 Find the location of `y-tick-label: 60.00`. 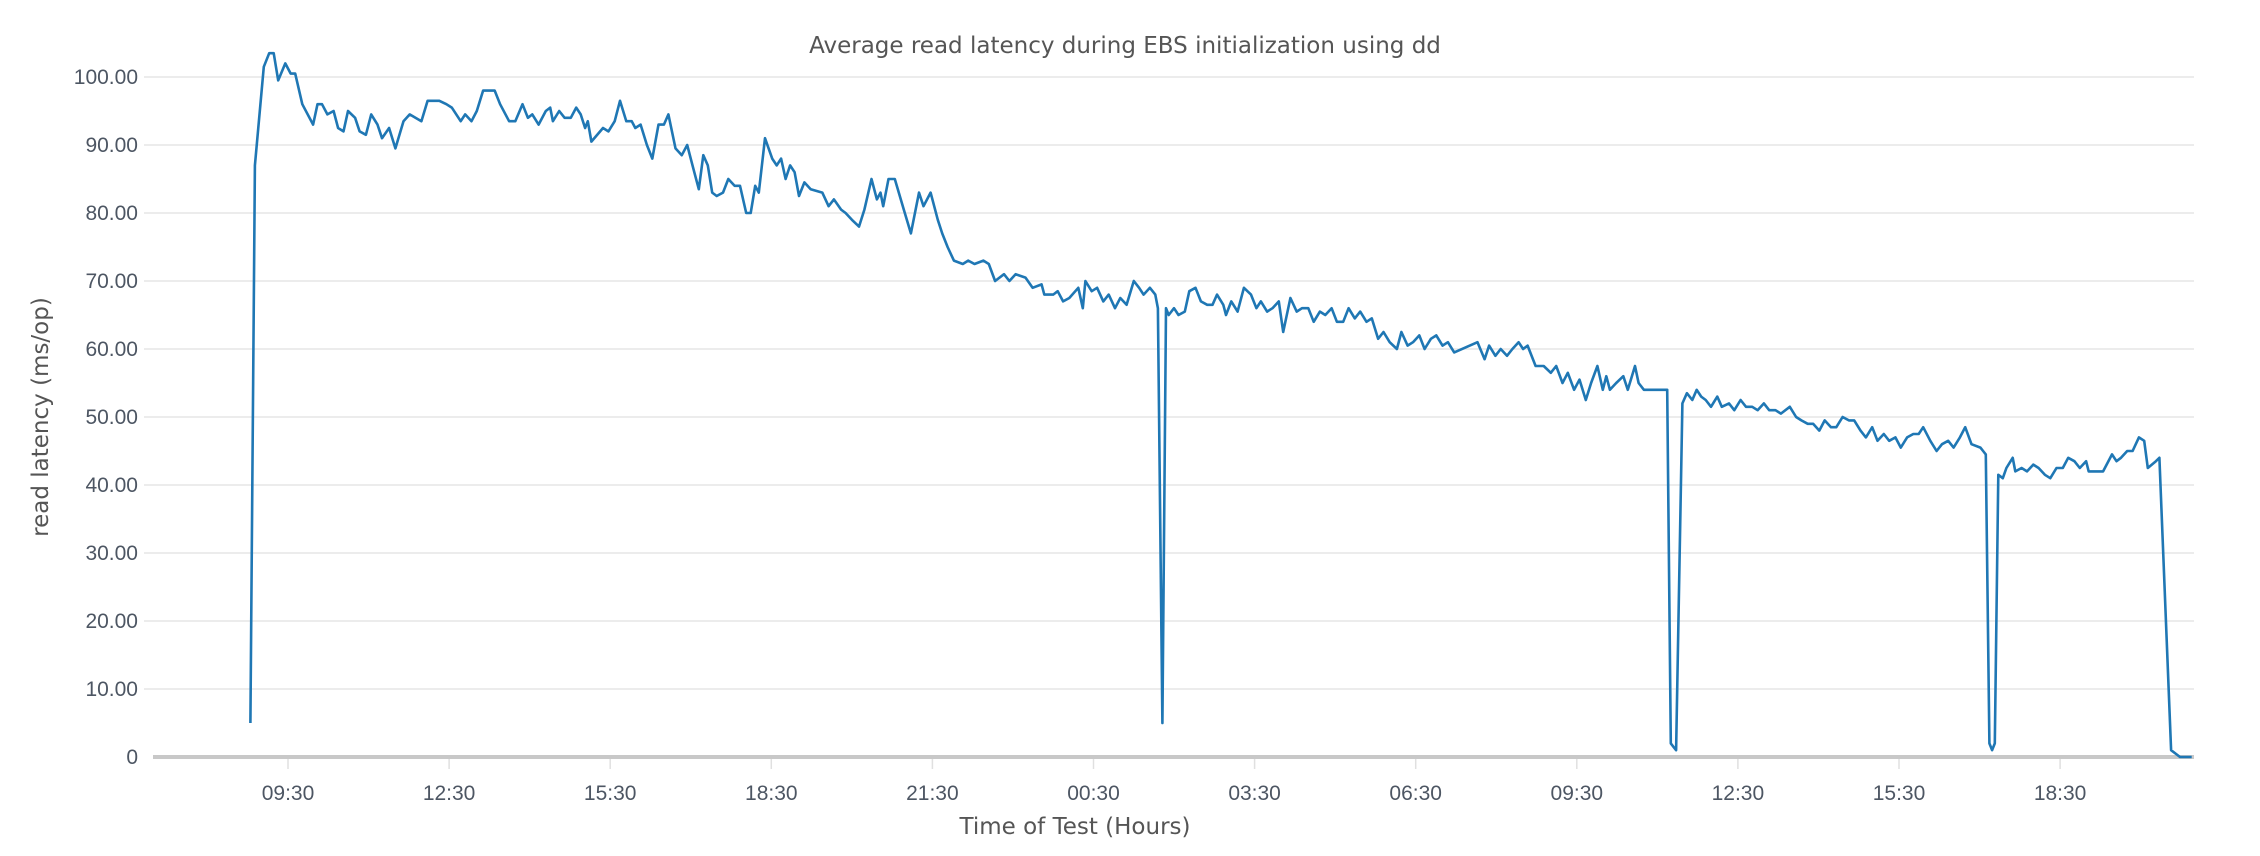

y-tick-label: 60.00 is located at coordinates (111, 349).